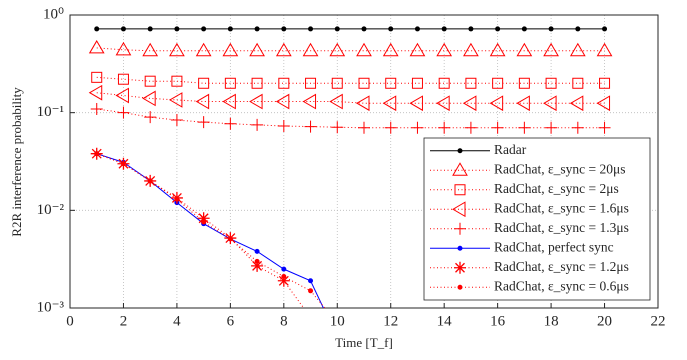 The height and width of the screenshot is (360, 687). I want to click on legend-label: RadChat, ε_sync = 0.6μs, so click(561, 285).